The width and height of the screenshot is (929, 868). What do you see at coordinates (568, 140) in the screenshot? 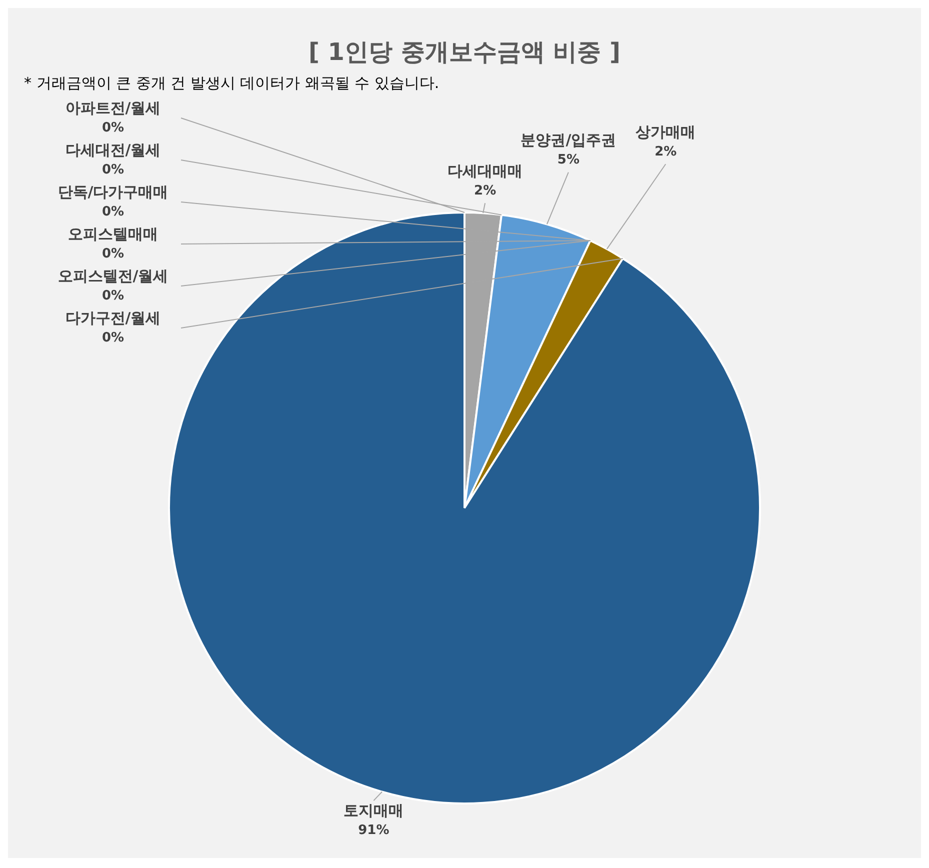
I see `slice-label: 분양권/입주권` at bounding box center [568, 140].